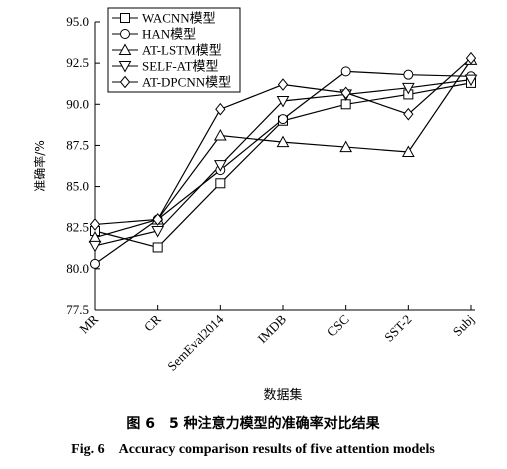  What do you see at coordinates (77, 309) in the screenshot?
I see `y-tick-label: 77.5` at bounding box center [77, 309].